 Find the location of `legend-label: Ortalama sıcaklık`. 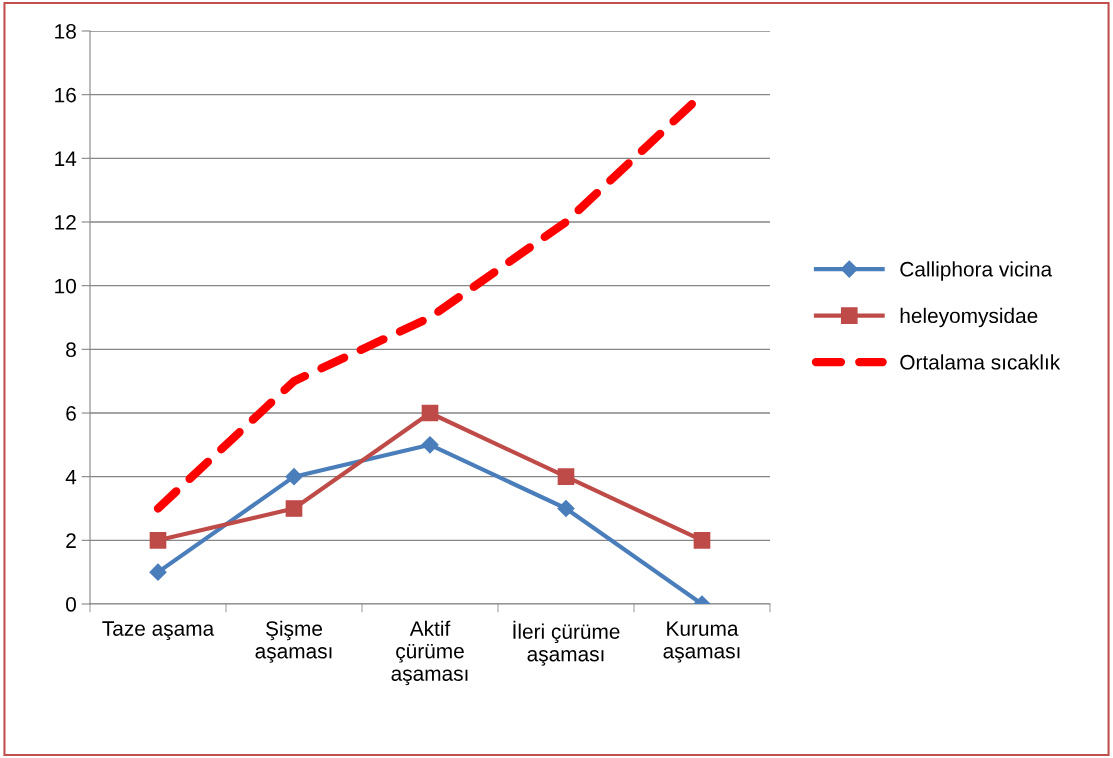

legend-label: Ortalama sıcaklık is located at coordinates (980, 362).